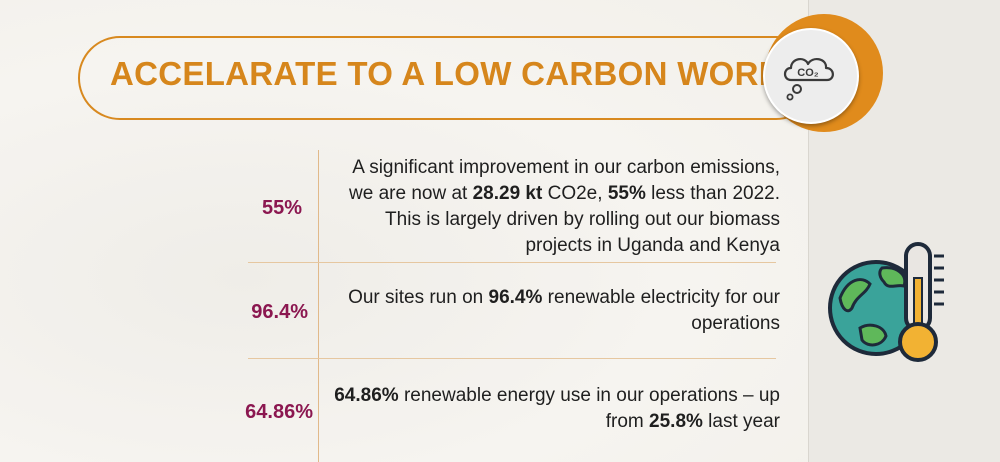  I want to click on stat-value-electricity: 96.4%, so click(279, 312).